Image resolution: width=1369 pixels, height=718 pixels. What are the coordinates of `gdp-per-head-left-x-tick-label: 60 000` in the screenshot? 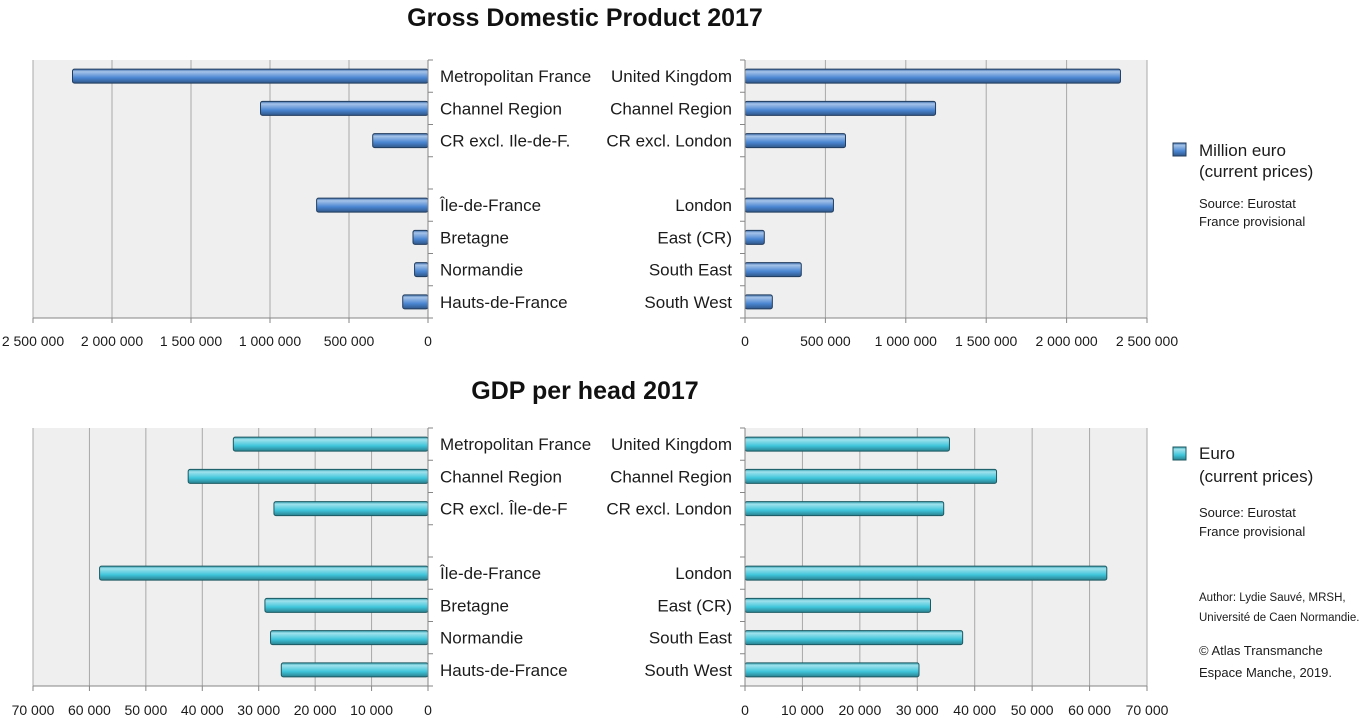 It's located at (89, 710).